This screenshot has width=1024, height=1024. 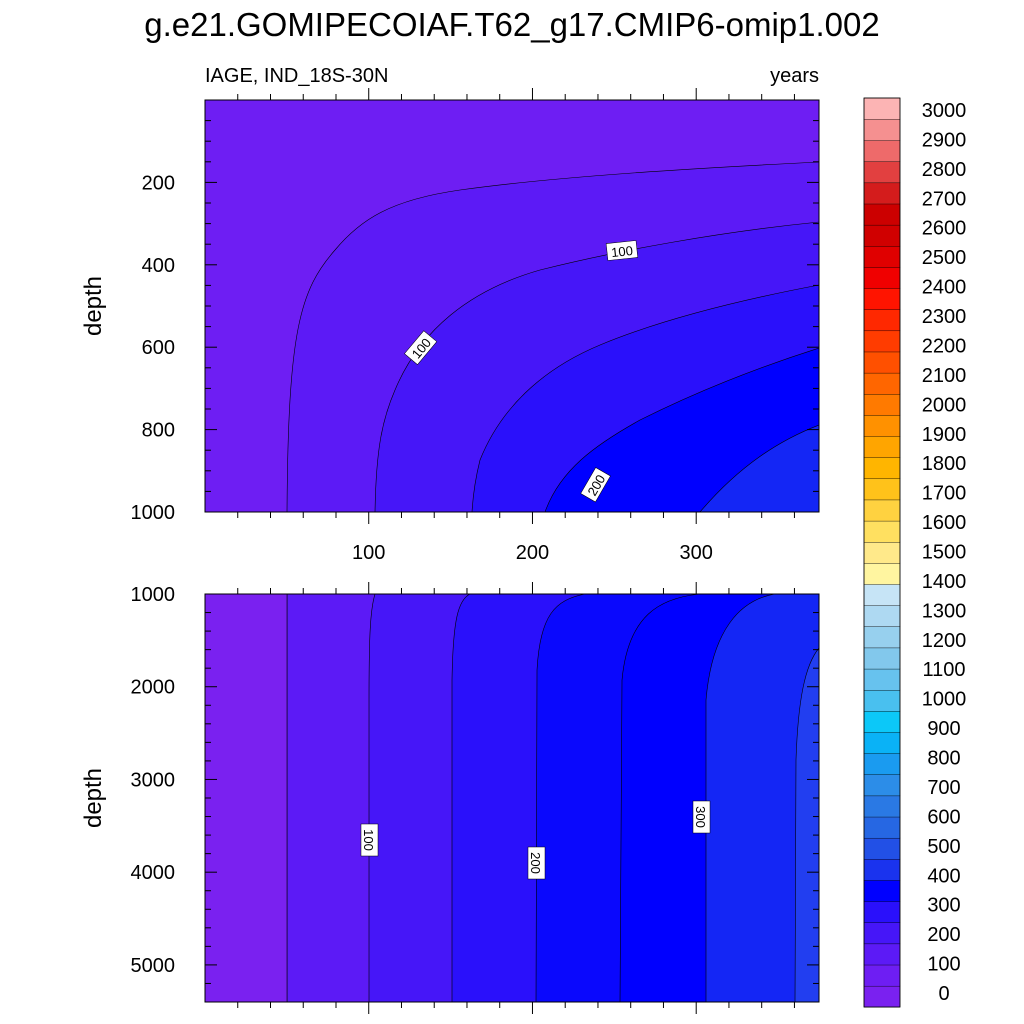 What do you see at coordinates (153, 873) in the screenshot?
I see `y-tick-label: 4000` at bounding box center [153, 873].